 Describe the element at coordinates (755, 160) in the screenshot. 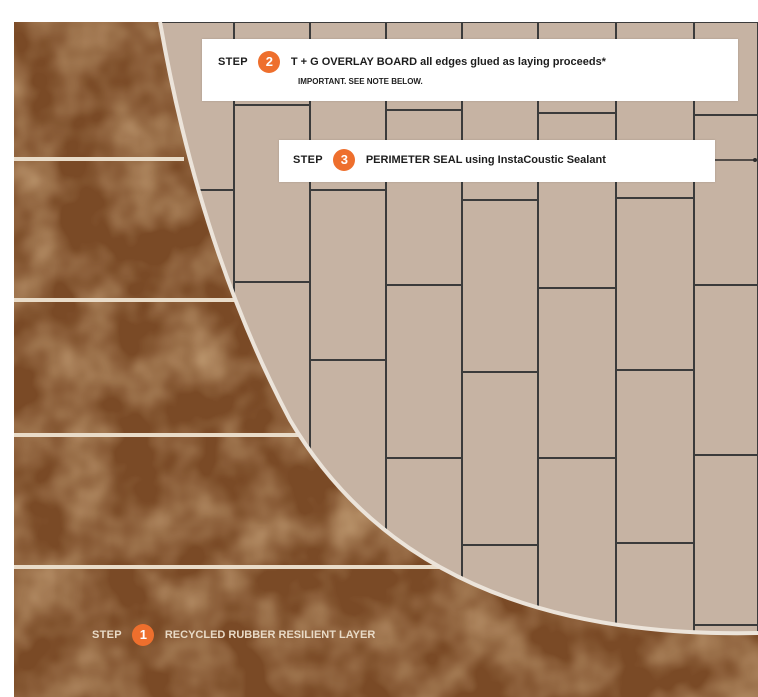

I see `perimeter-seal-marker` at that location.